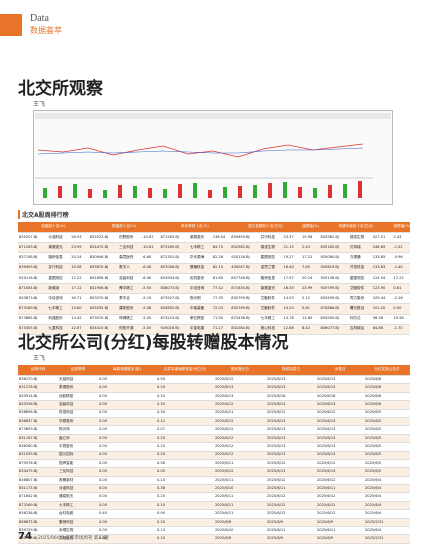 Image resolution: width=427 pixels, height=552 pixels. I want to click on table-cell: 831856.BJ, so click(103, 278).